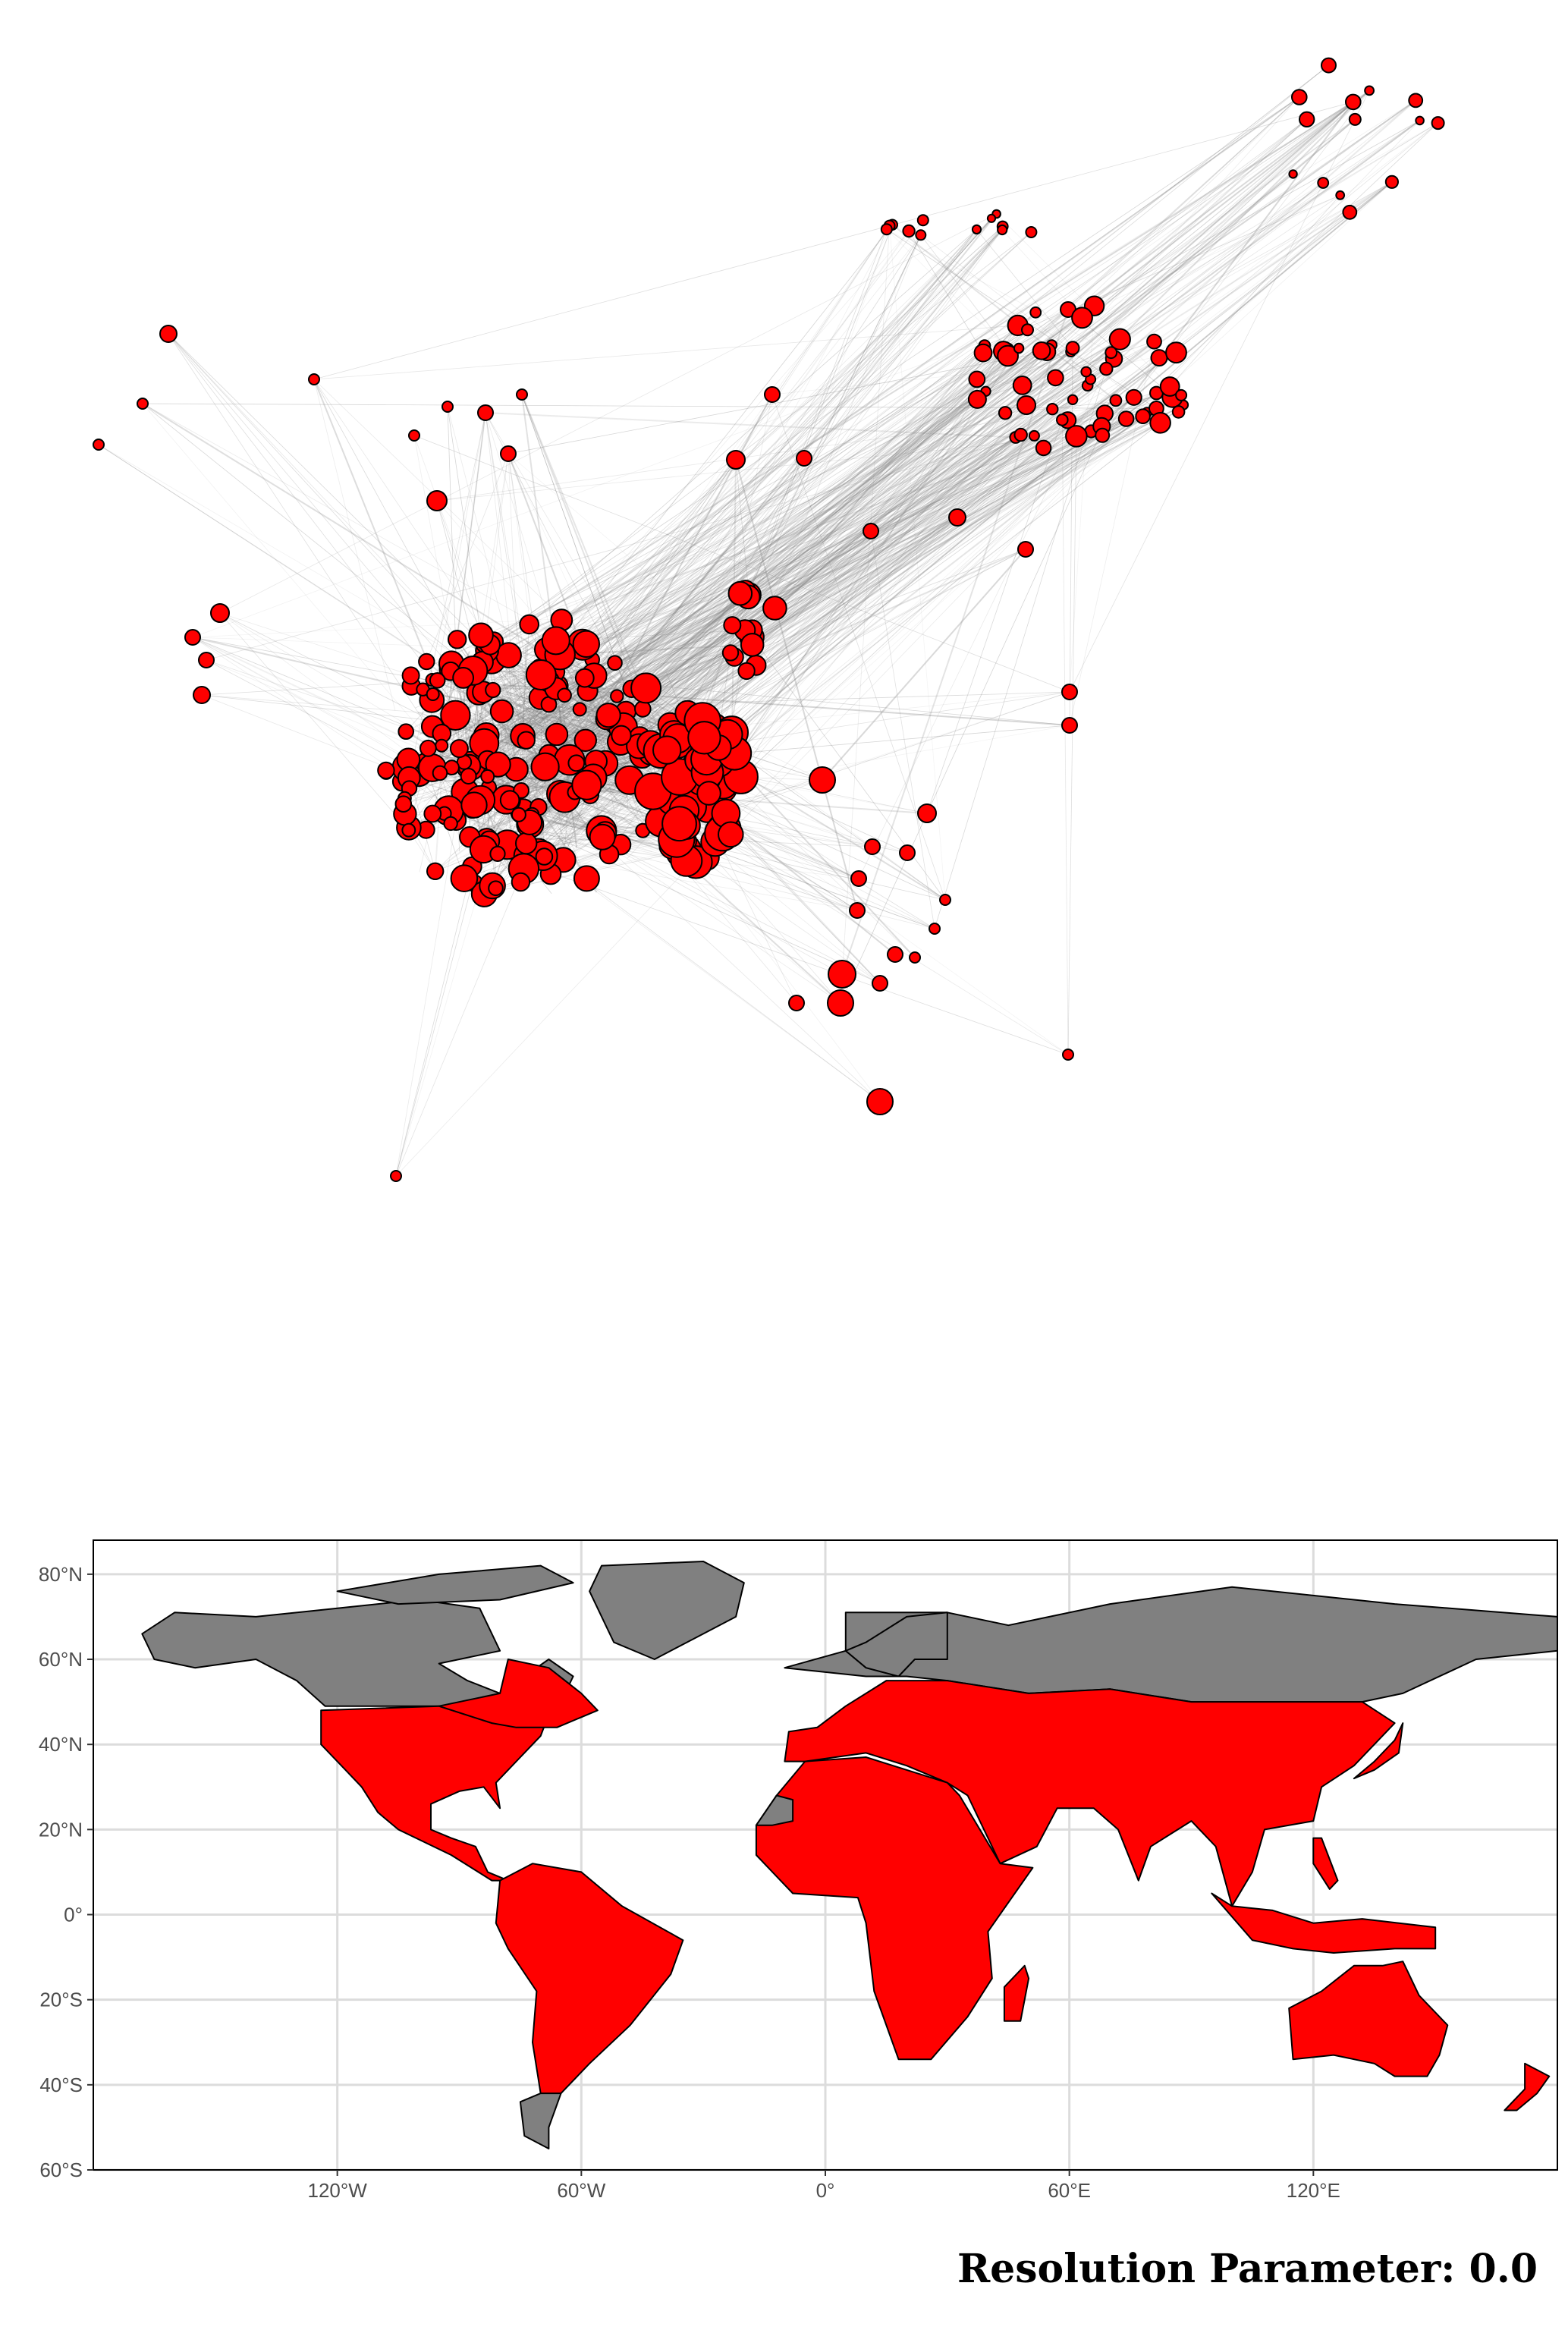 Image resolution: width=1568 pixels, height=2330 pixels. What do you see at coordinates (1378, 1751) in the screenshot?
I see `land-japan` at bounding box center [1378, 1751].